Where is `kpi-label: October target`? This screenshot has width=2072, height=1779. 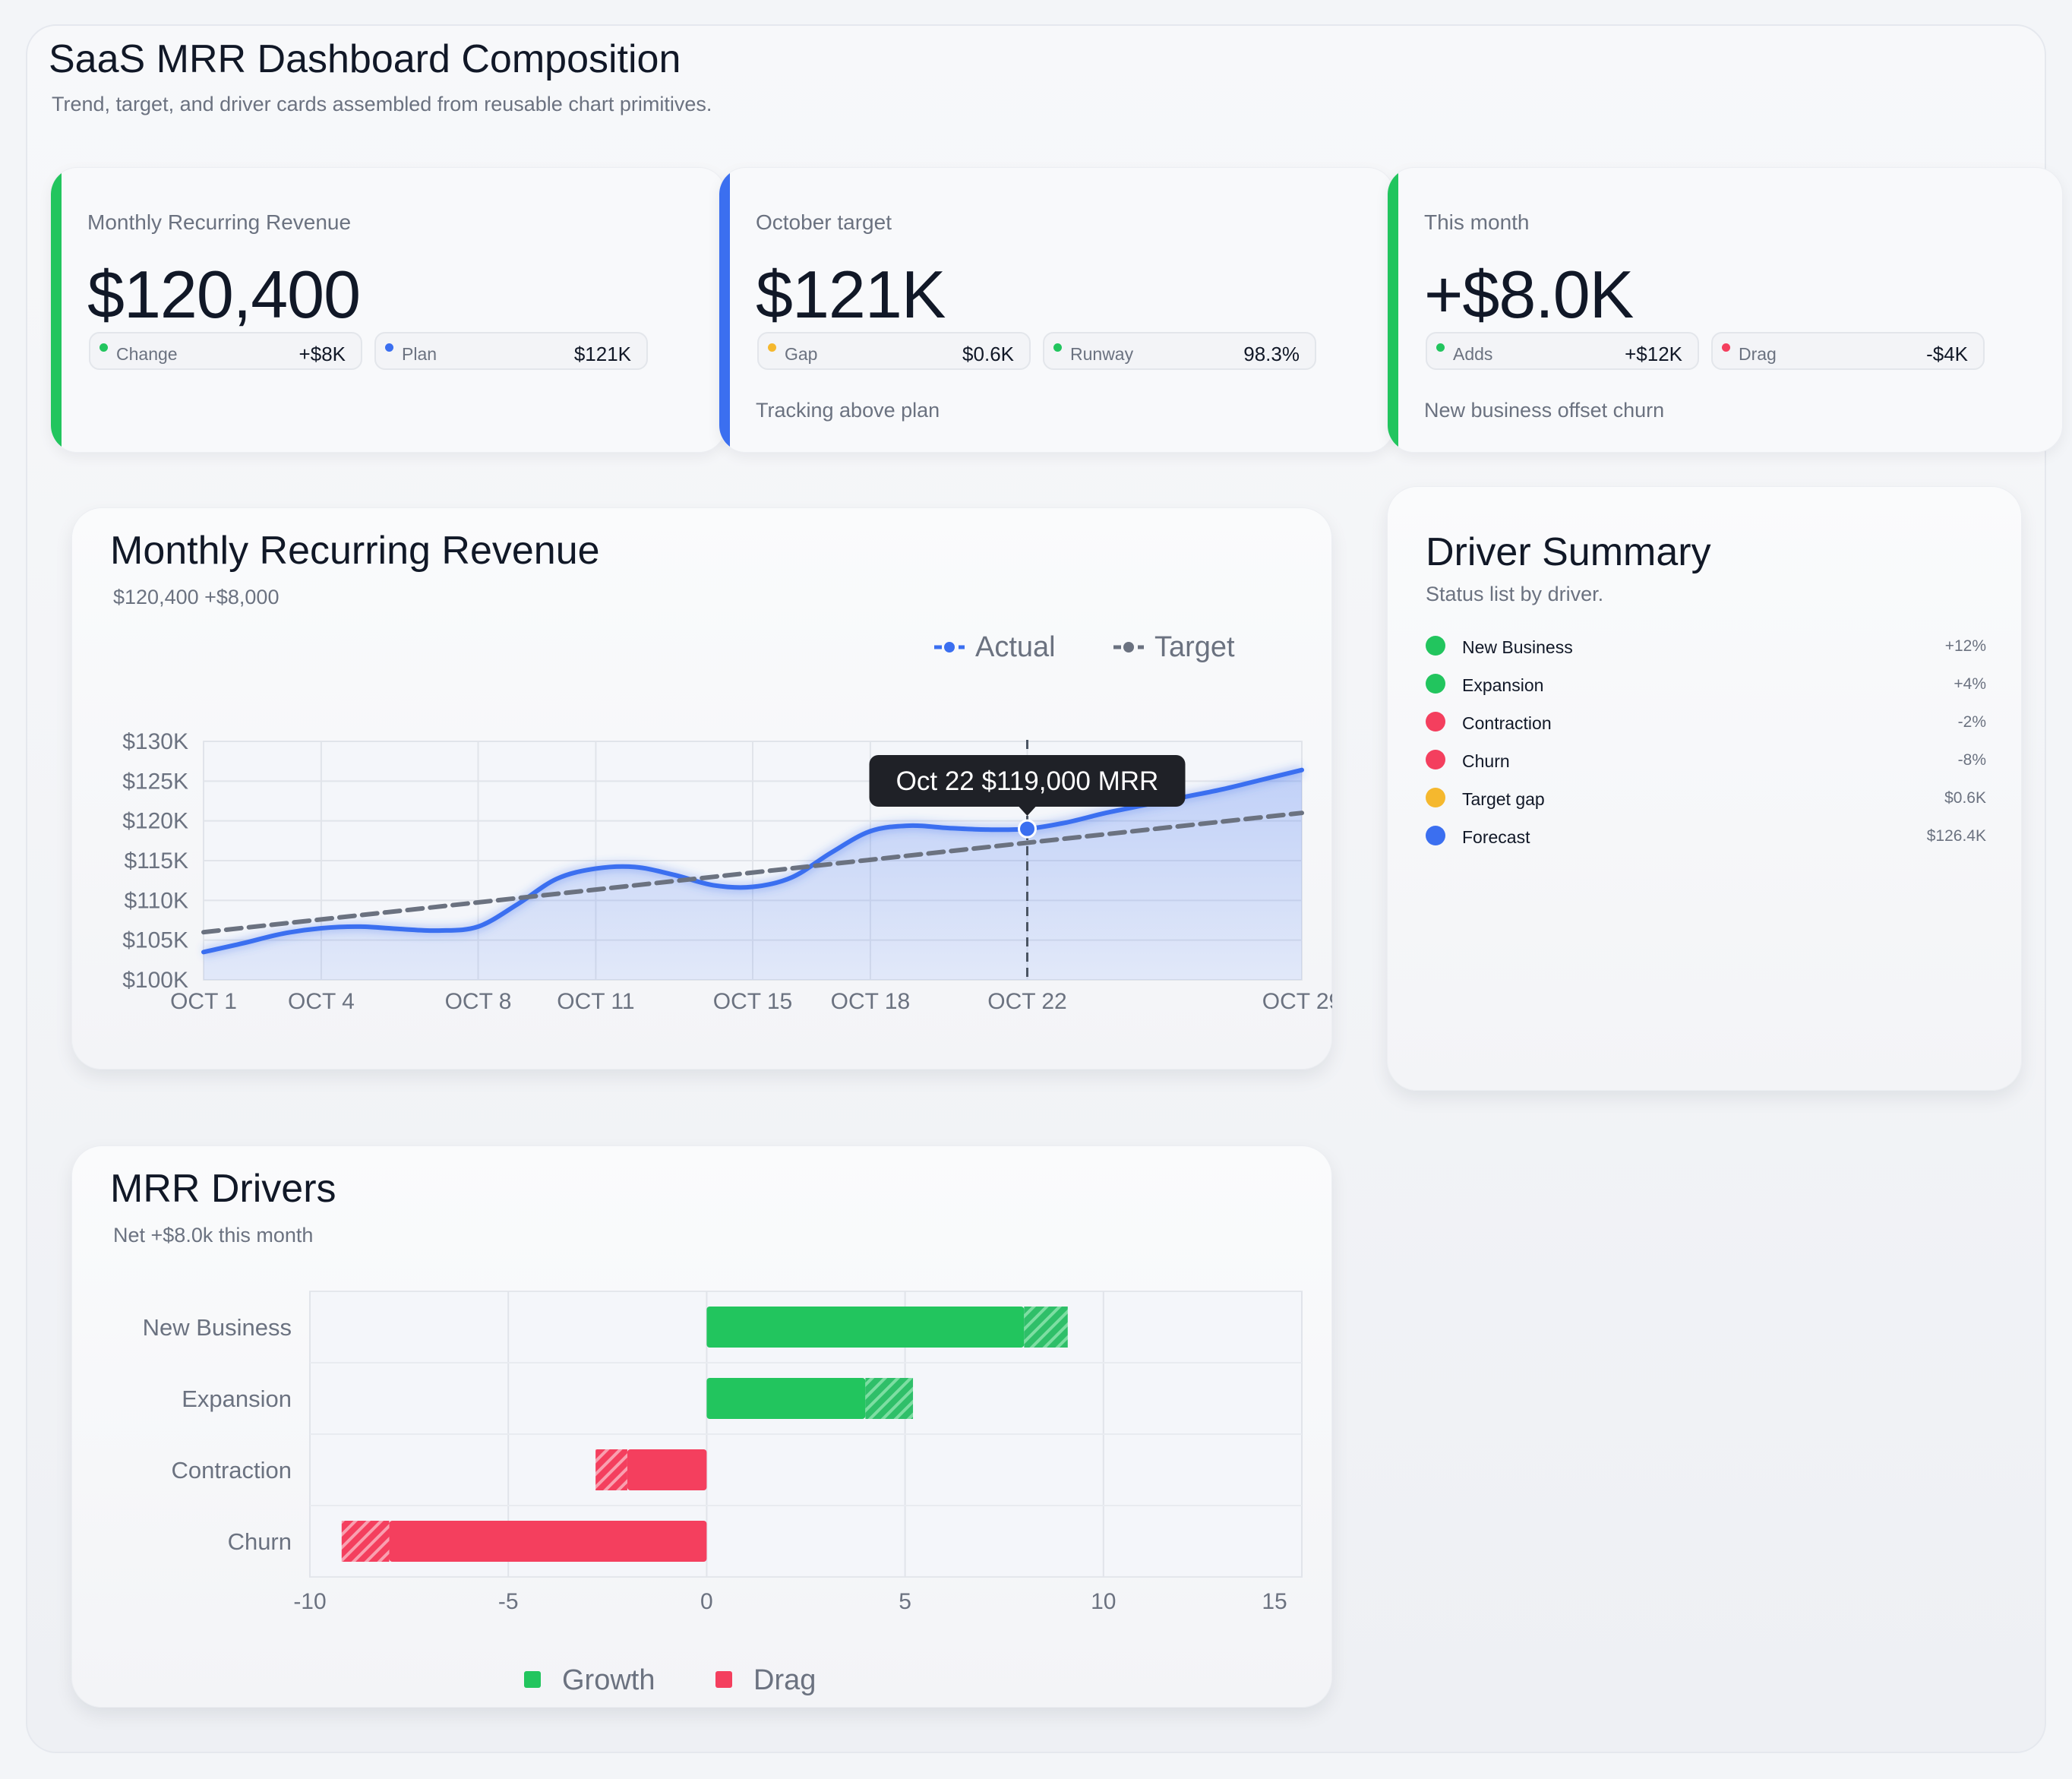
kpi-label: October target is located at coordinates (824, 222).